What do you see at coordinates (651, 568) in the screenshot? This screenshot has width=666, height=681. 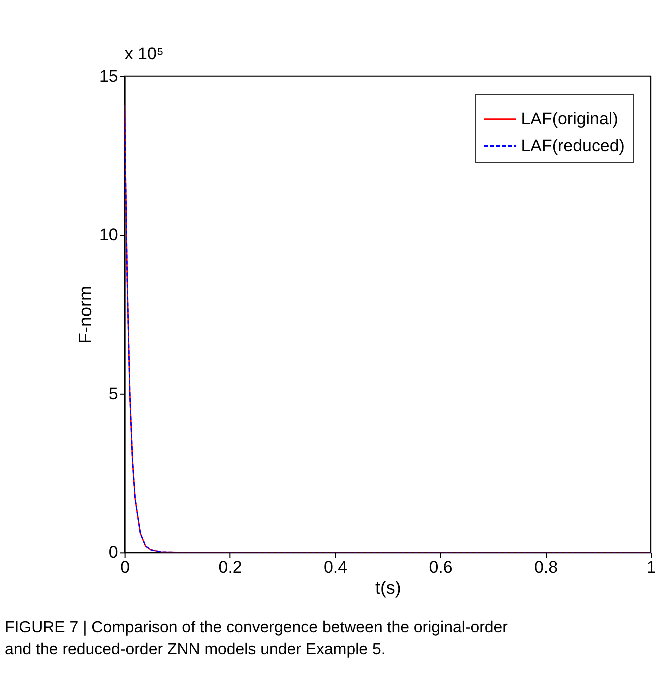 I see `x-tick-label: 1` at bounding box center [651, 568].